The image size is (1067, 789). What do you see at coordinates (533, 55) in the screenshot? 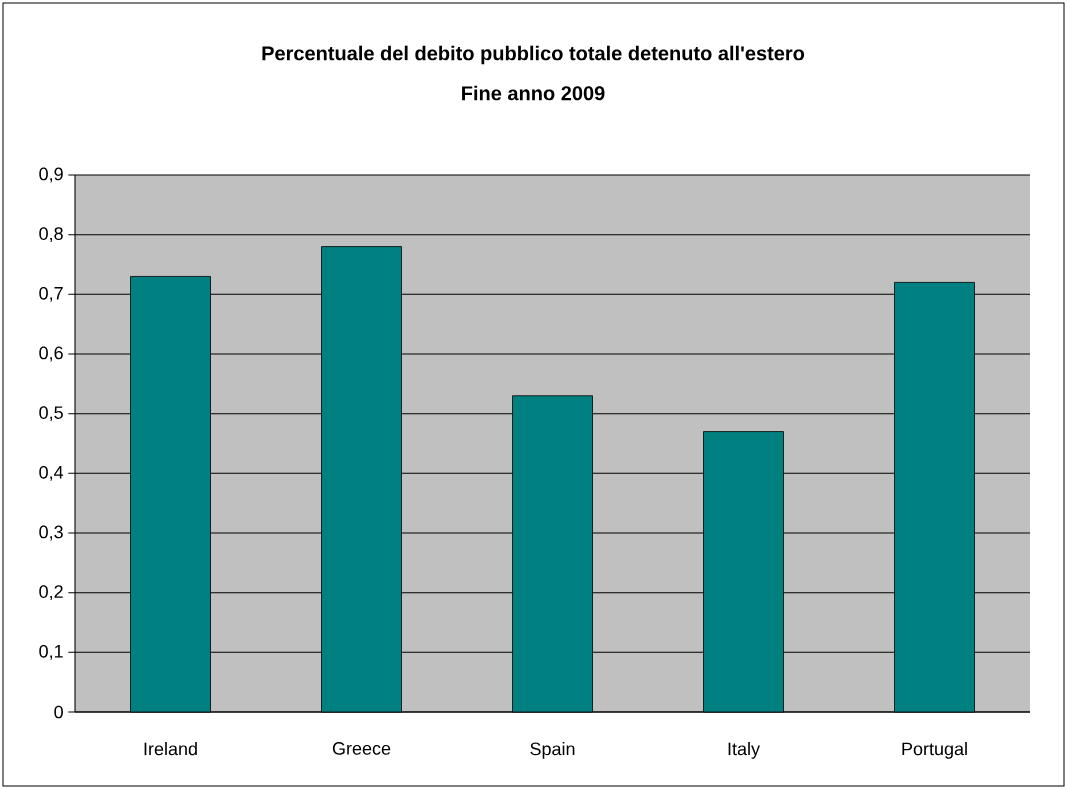
I see `chart-title: Percentuale del debito pubblico totale detenuto all'estero` at bounding box center [533, 55].